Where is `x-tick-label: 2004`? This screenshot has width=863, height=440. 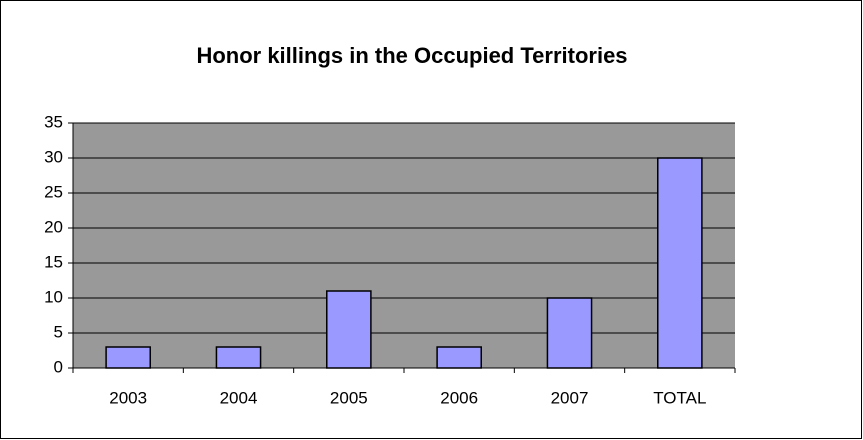
x-tick-label: 2004 is located at coordinates (239, 397).